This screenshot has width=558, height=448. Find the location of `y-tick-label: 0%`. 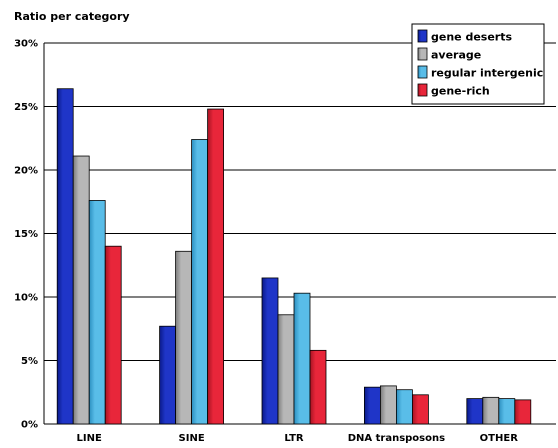

y-tick-label: 0% is located at coordinates (29, 425).